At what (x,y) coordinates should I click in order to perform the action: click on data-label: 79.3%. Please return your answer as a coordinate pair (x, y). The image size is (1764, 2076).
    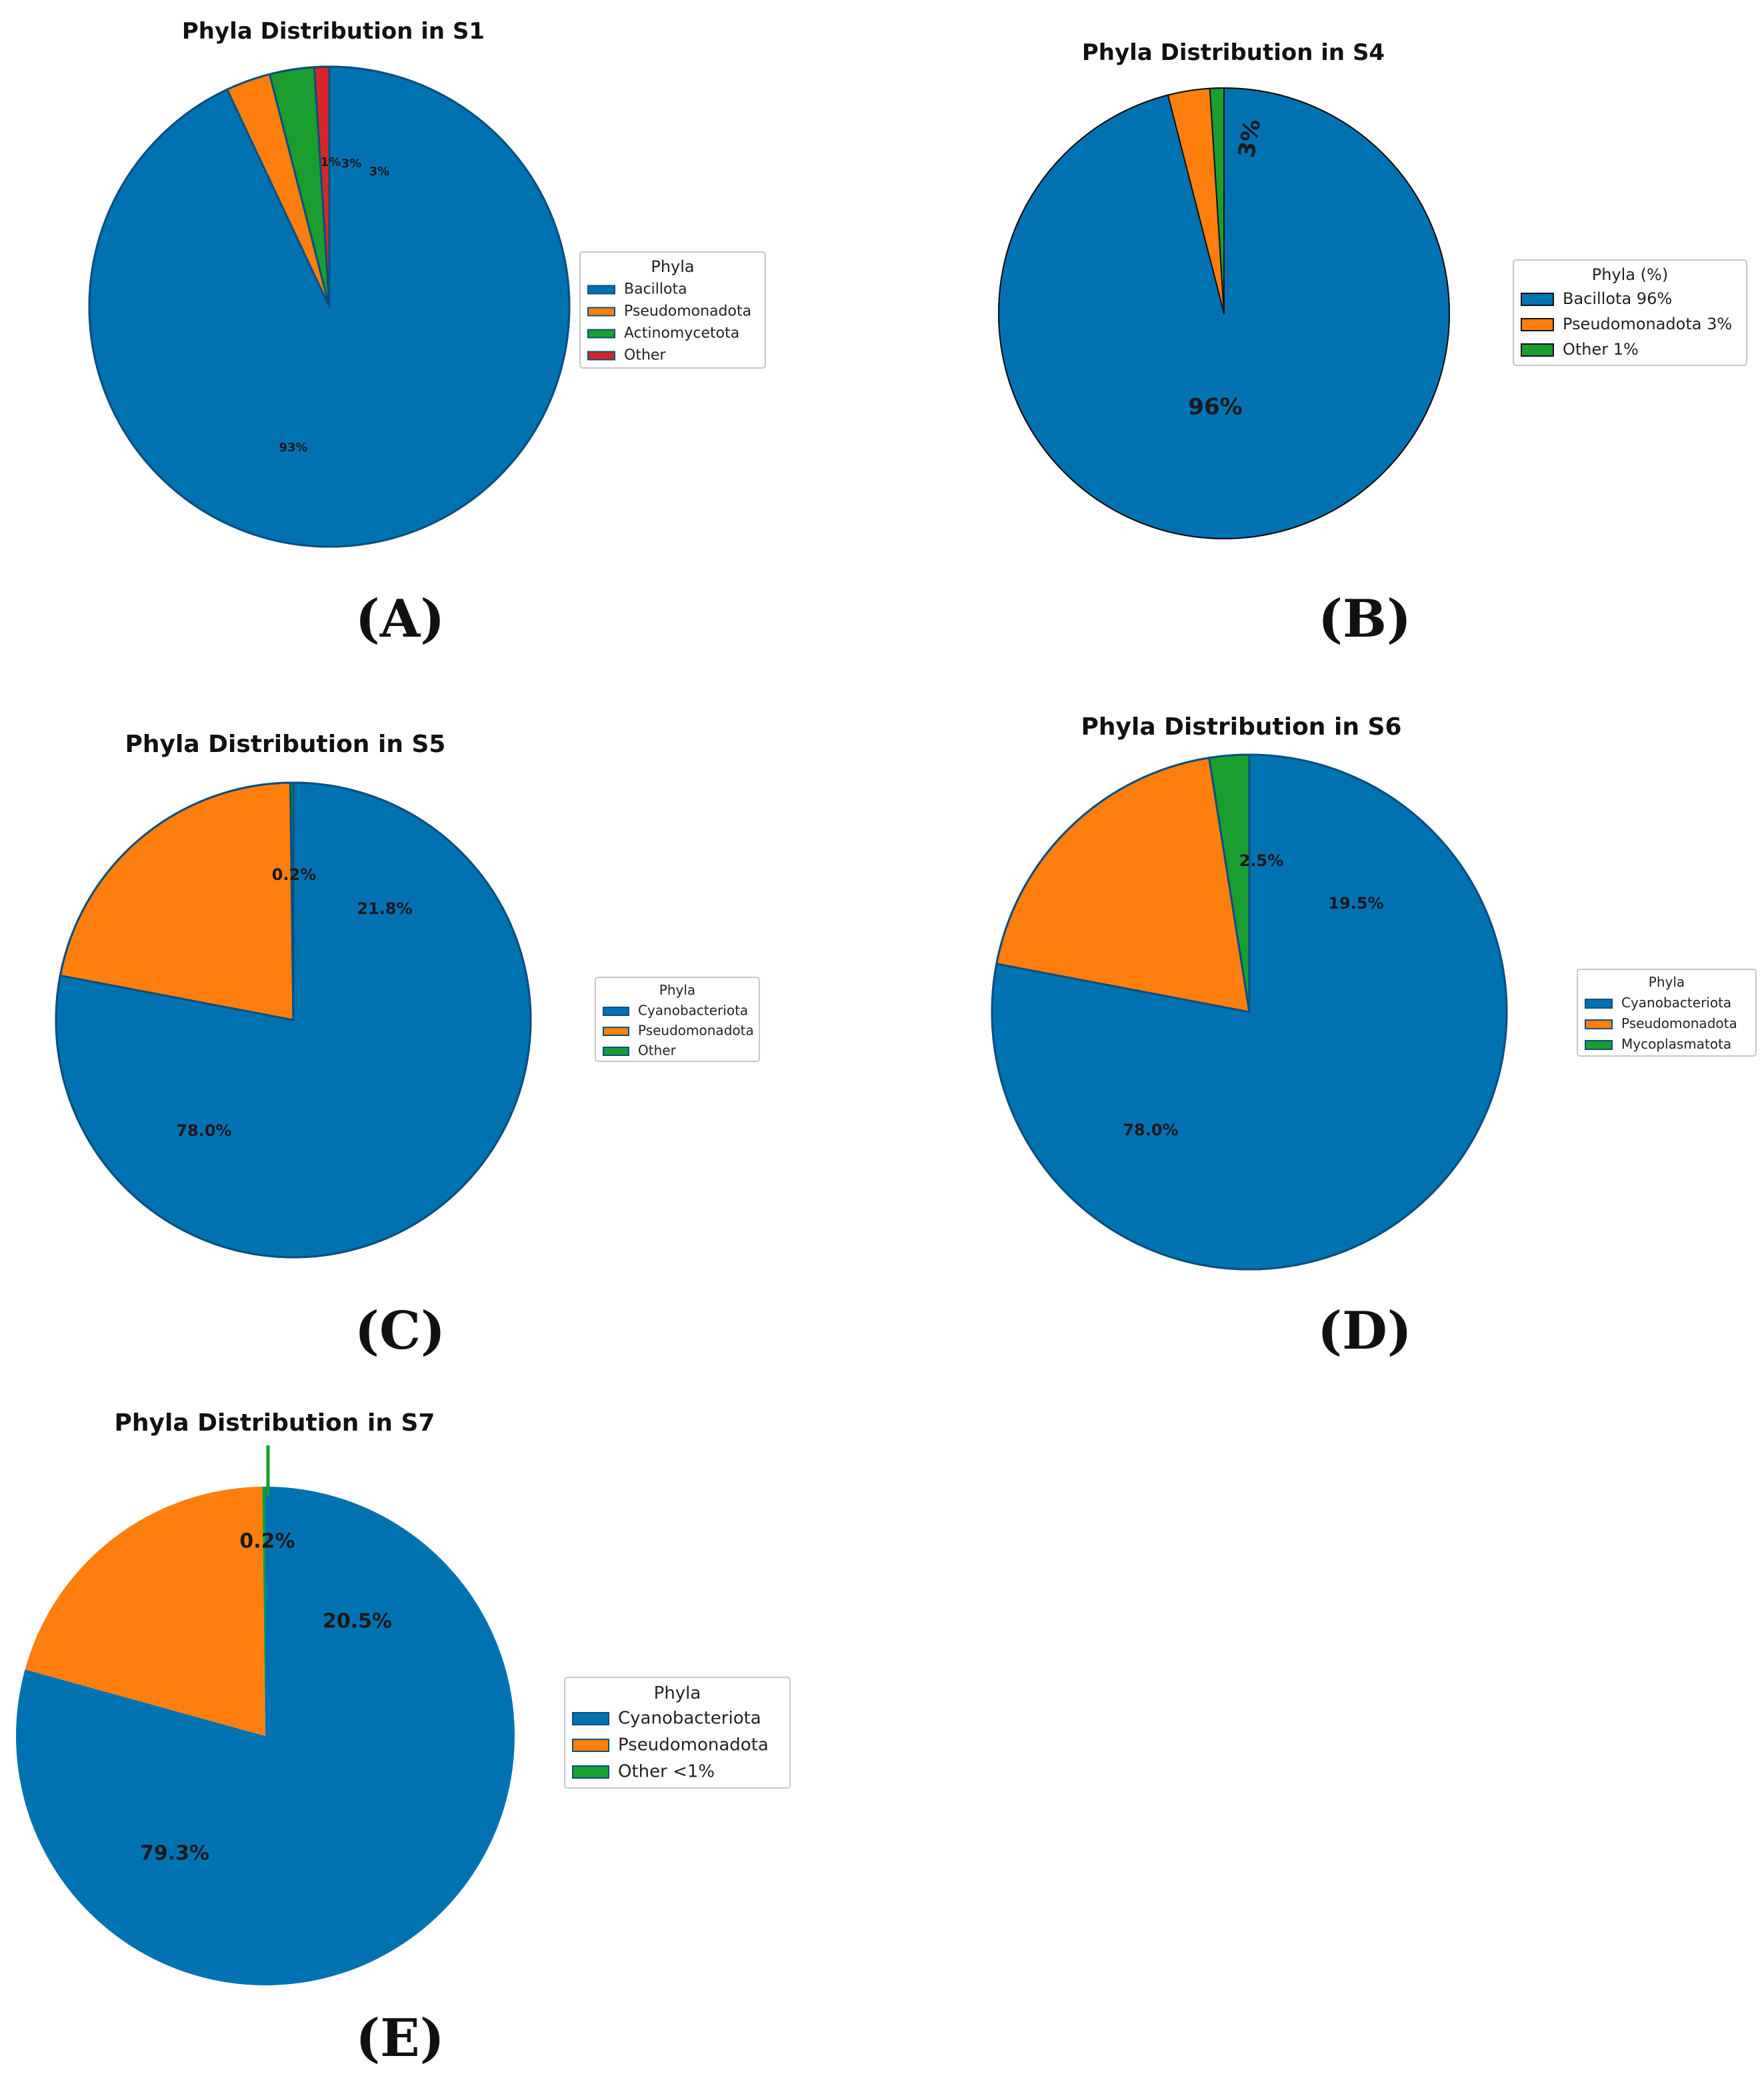
    Looking at the image, I should click on (174, 1853).